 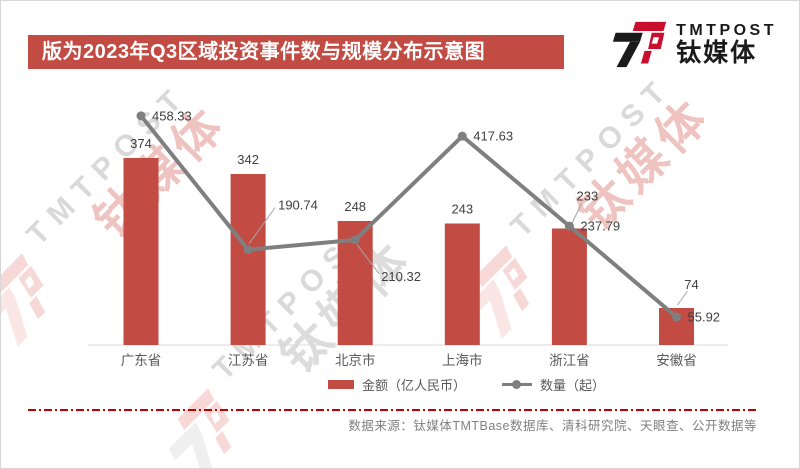 What do you see at coordinates (141, 251) in the screenshot?
I see `bar-广东省` at bounding box center [141, 251].